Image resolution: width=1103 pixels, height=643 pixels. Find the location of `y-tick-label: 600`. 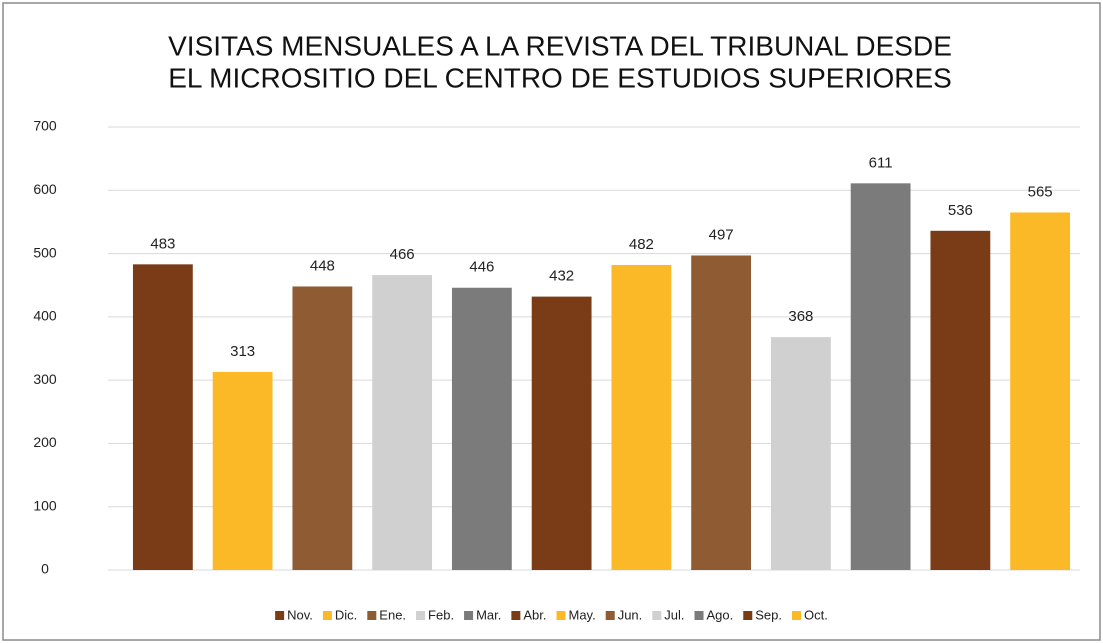

y-tick-label: 600 is located at coordinates (45, 189).